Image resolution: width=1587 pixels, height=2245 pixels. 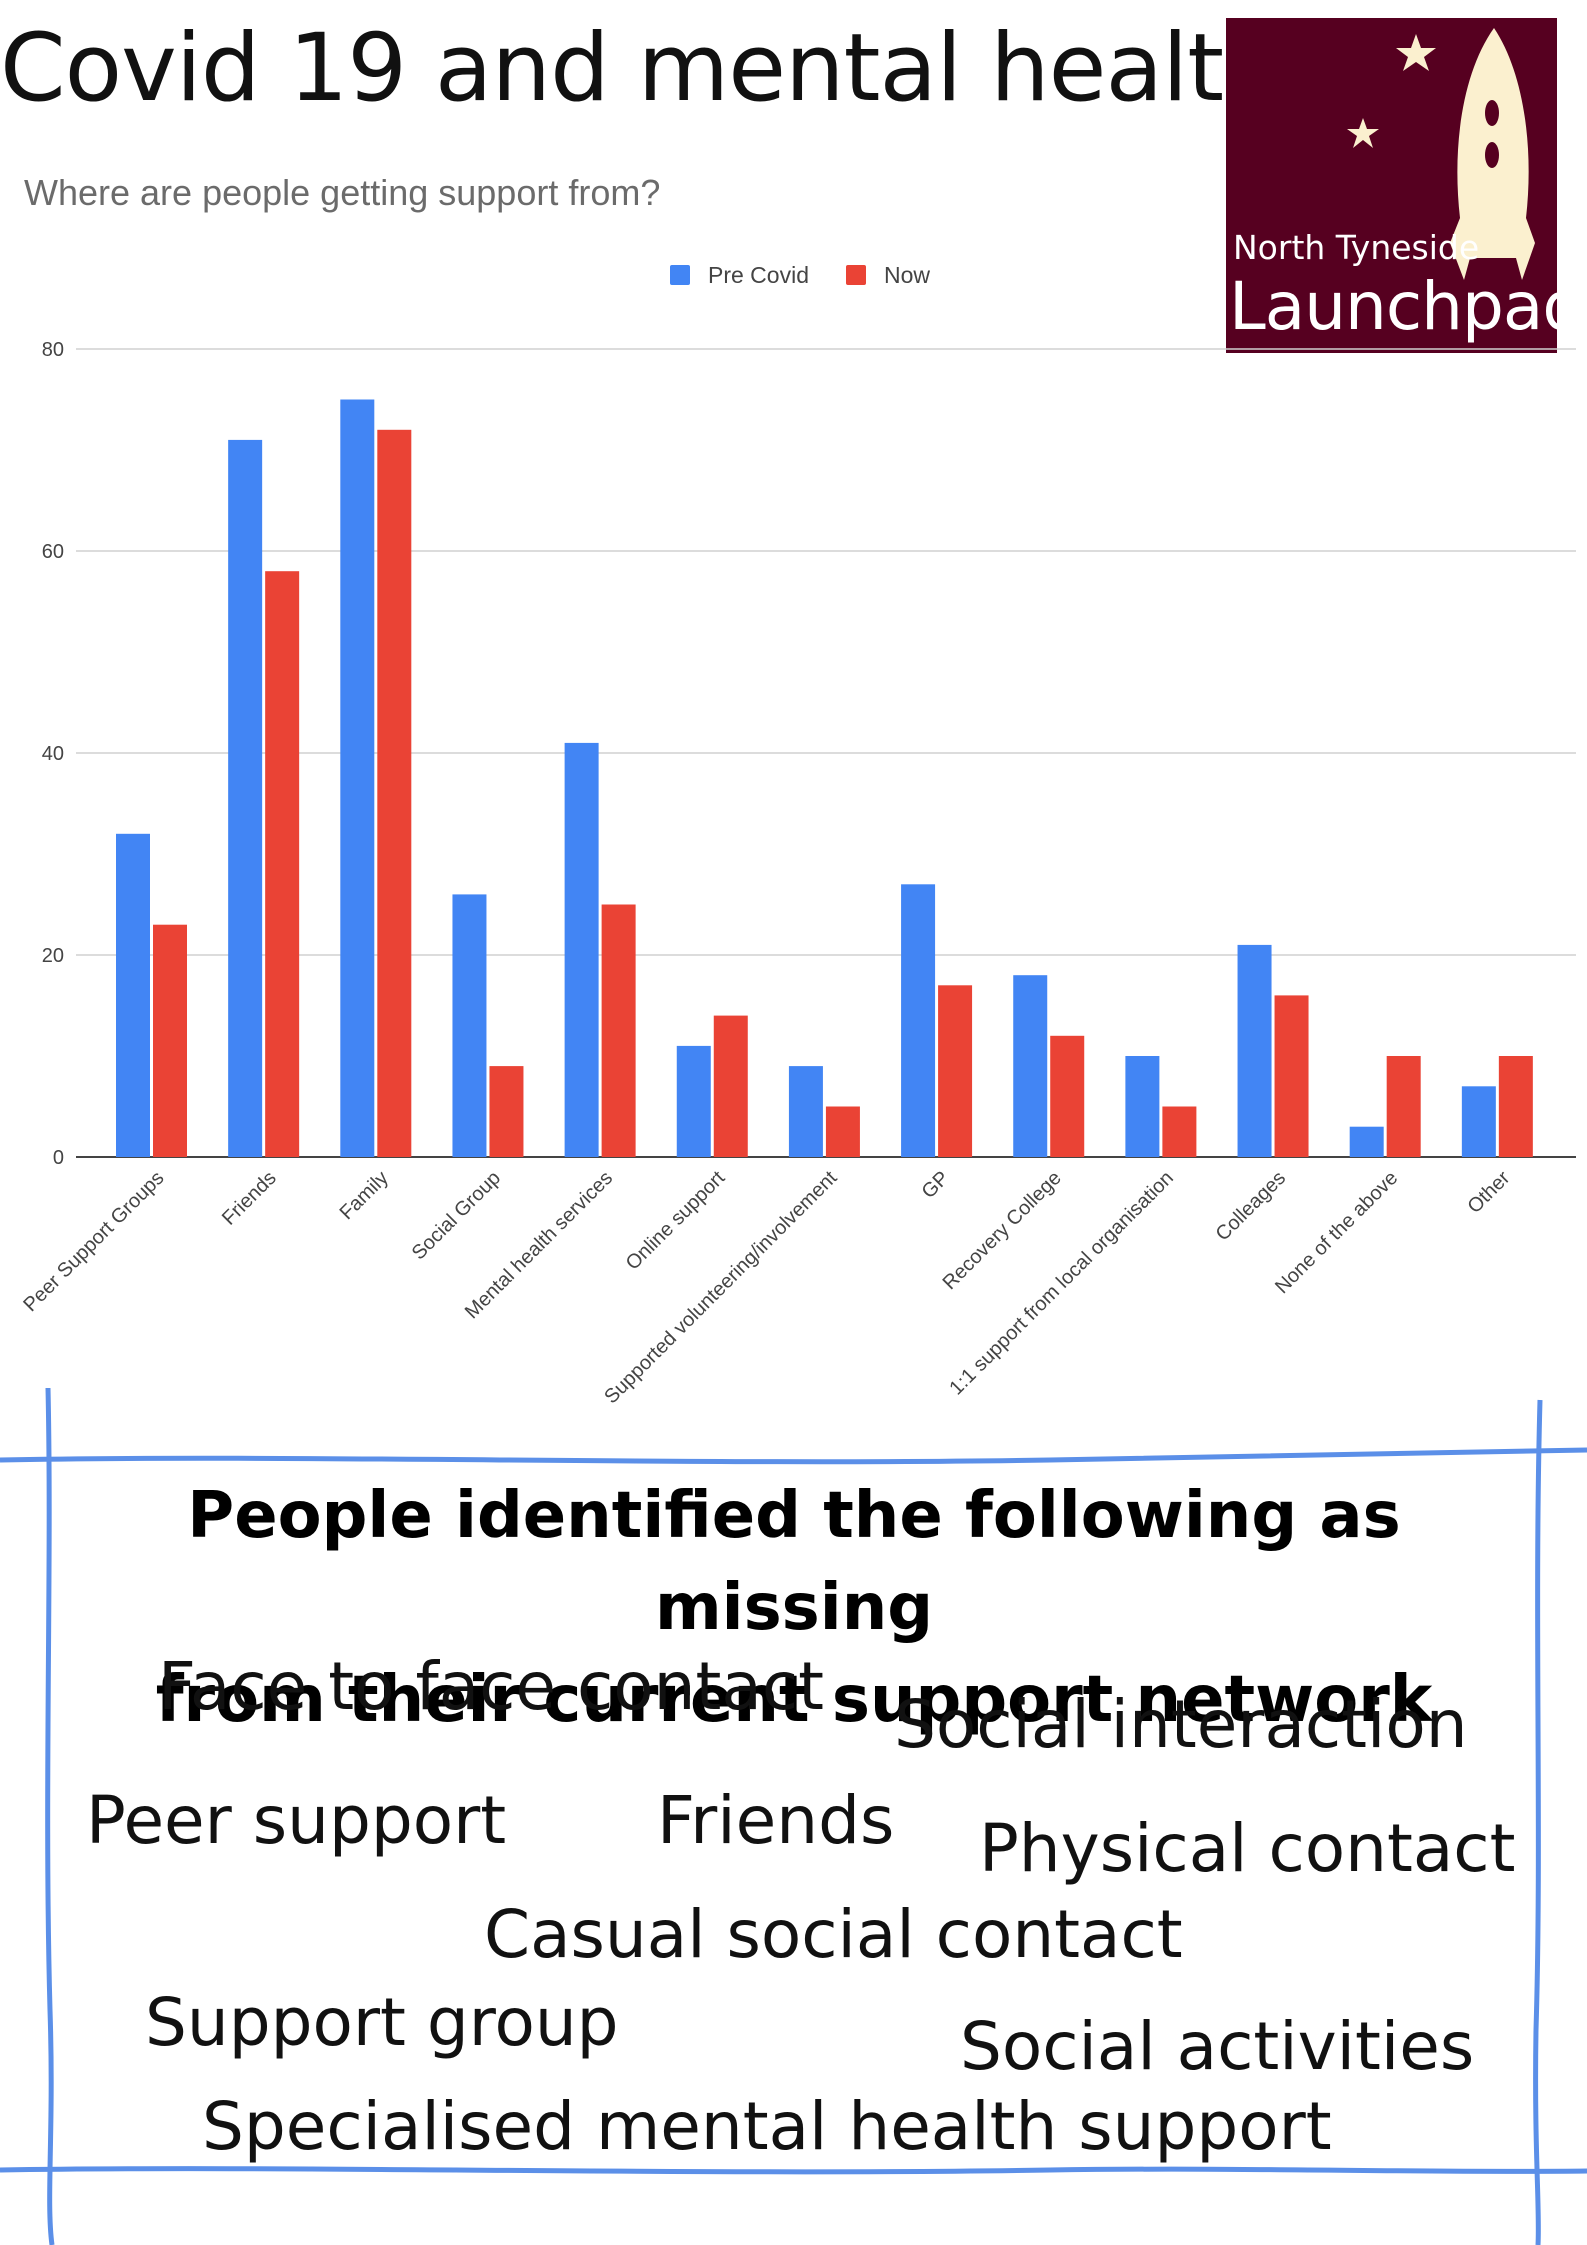 I want to click on logo-line-2: Launchpad, so click(x=1393, y=306).